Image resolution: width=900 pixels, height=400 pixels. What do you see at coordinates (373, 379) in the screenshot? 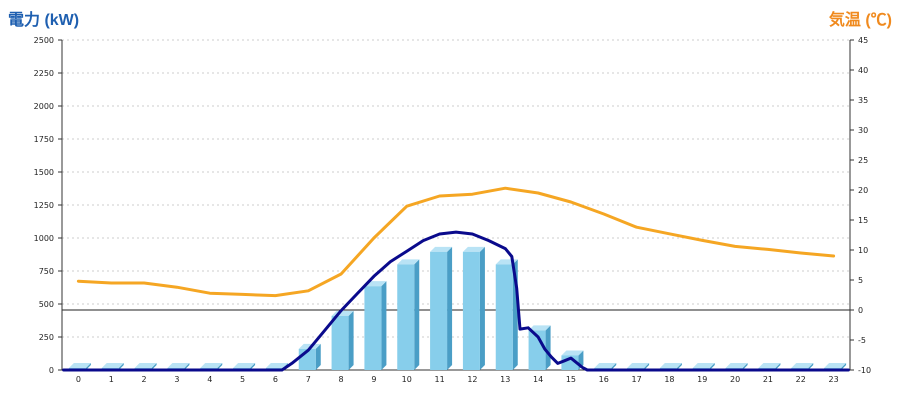
I see `x-axis-tick-label: 9` at bounding box center [373, 379].